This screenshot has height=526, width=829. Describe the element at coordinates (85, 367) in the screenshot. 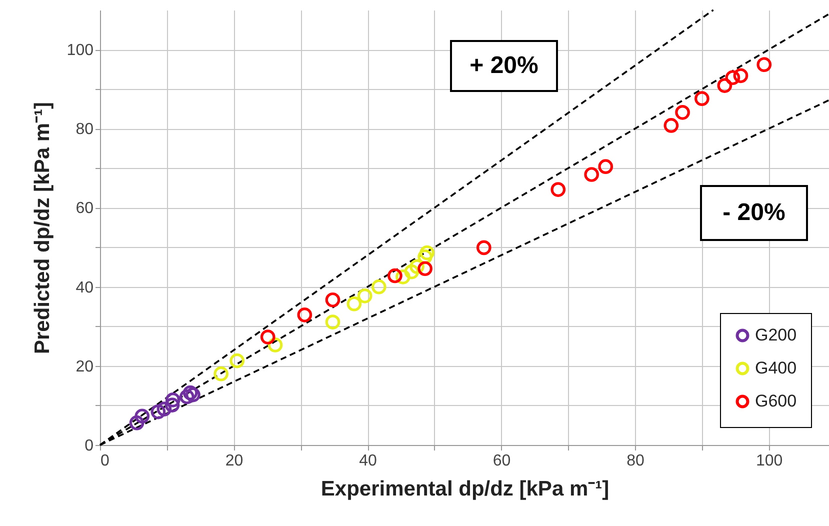

I see `y-tick-label: 20` at that location.